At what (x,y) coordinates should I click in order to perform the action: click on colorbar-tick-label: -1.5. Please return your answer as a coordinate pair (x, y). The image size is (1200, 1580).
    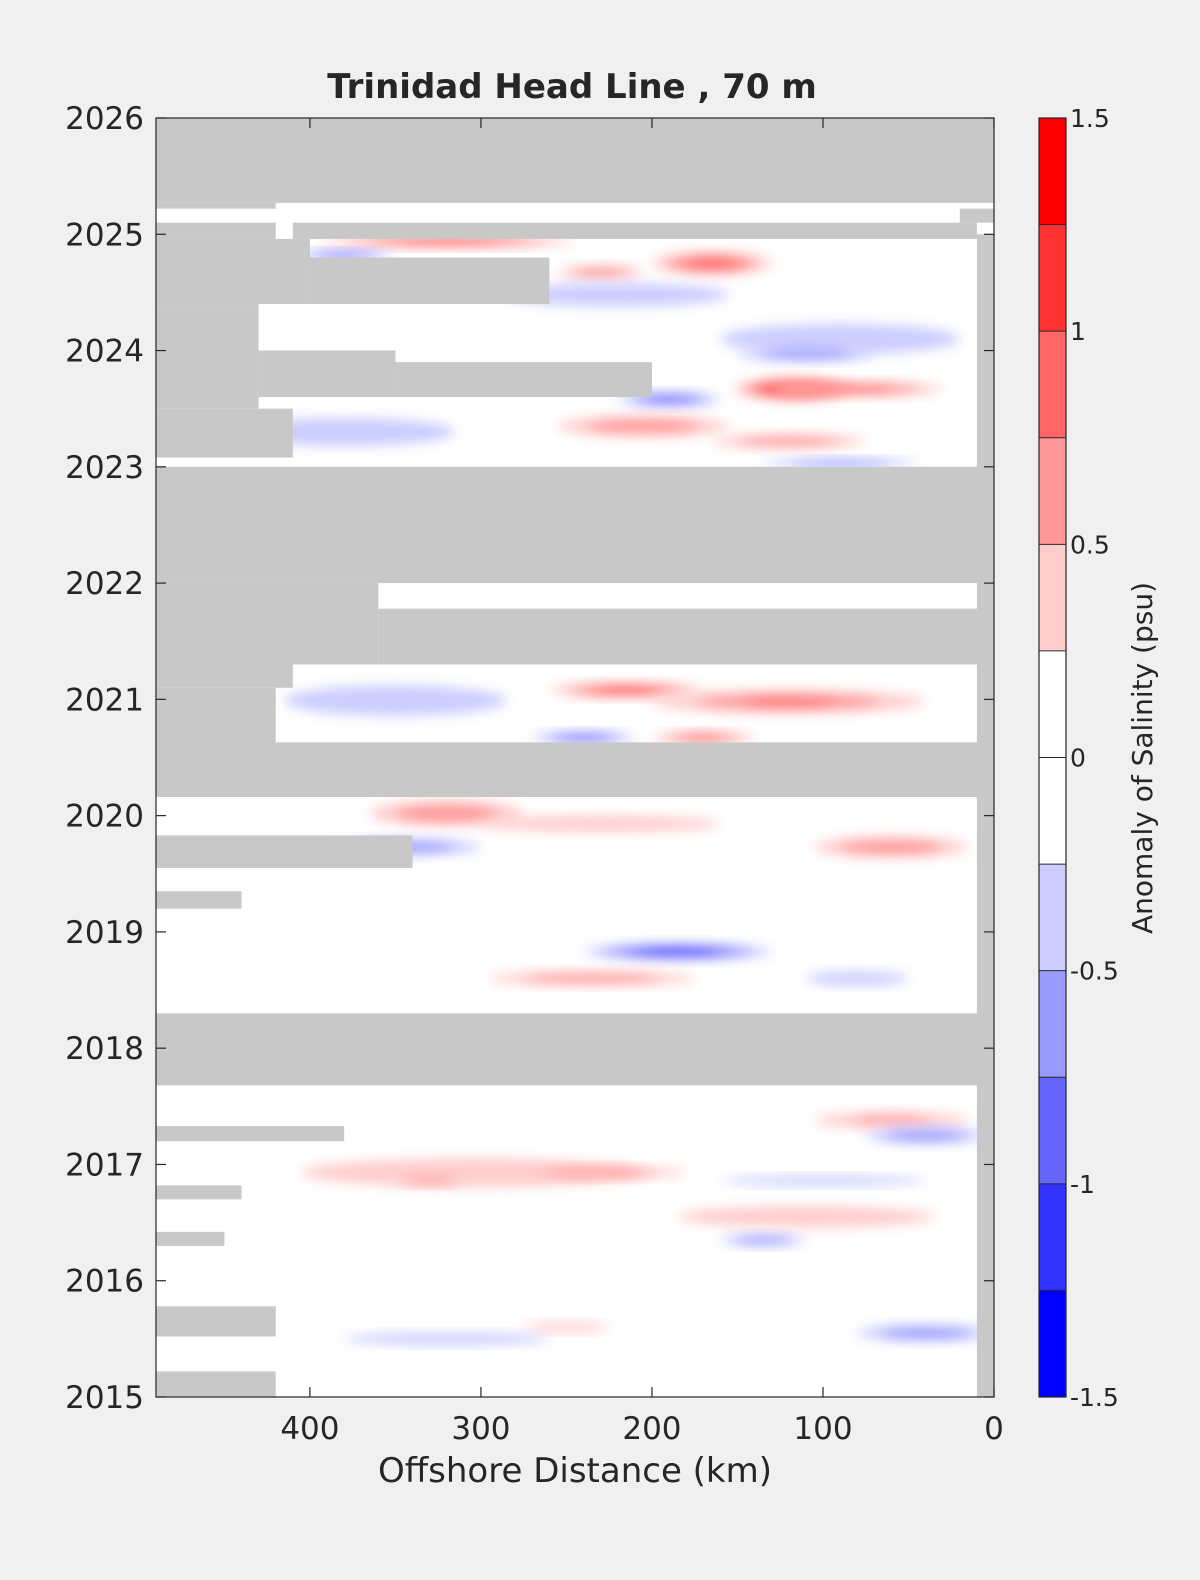
    Looking at the image, I should click on (1094, 1397).